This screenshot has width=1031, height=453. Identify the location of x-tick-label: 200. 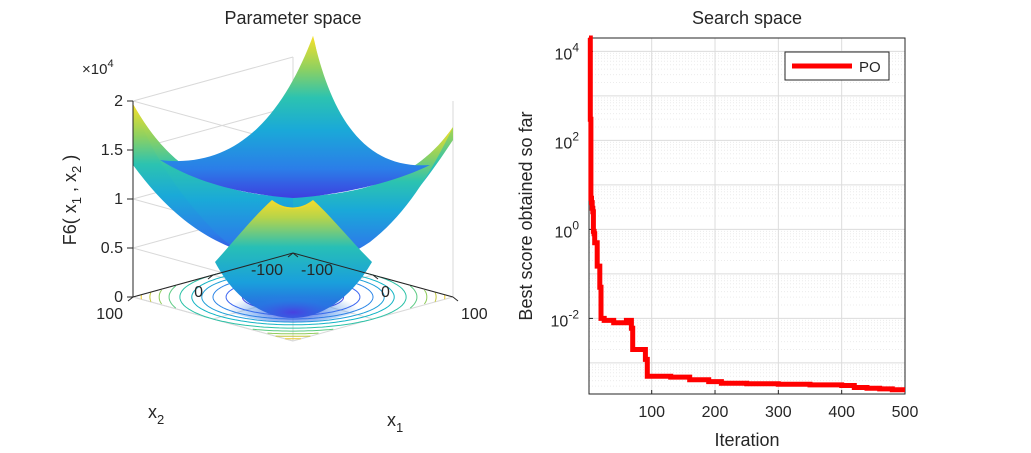
(715, 412).